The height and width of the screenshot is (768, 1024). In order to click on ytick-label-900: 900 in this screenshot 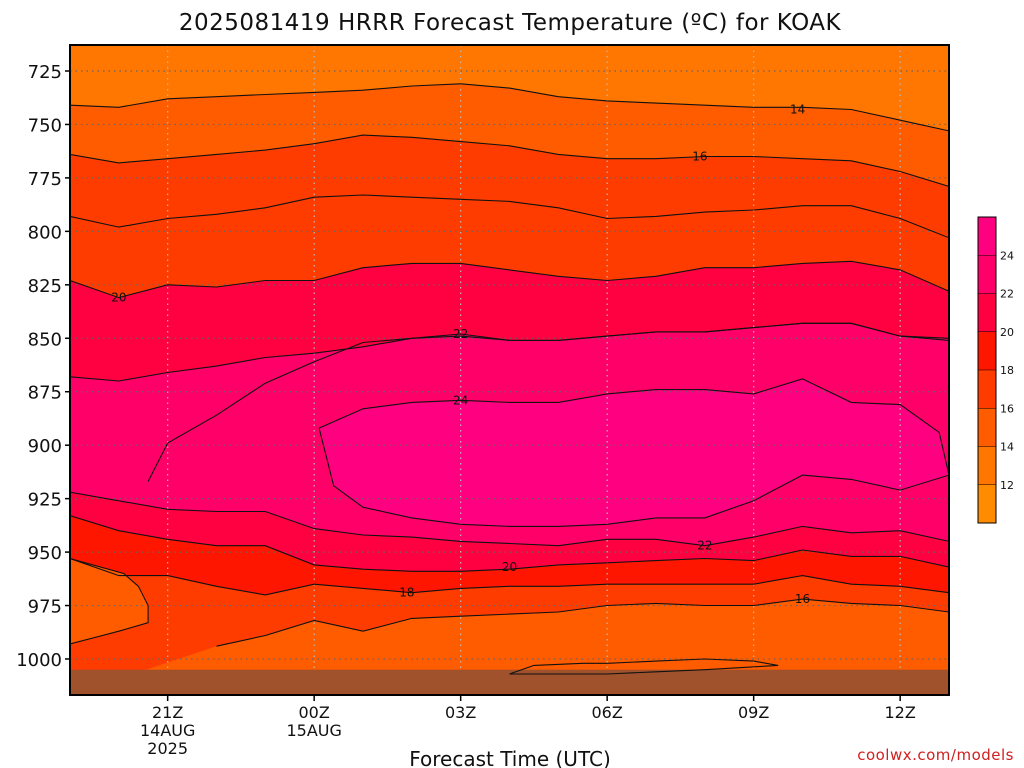, I will do `click(45, 446)`.